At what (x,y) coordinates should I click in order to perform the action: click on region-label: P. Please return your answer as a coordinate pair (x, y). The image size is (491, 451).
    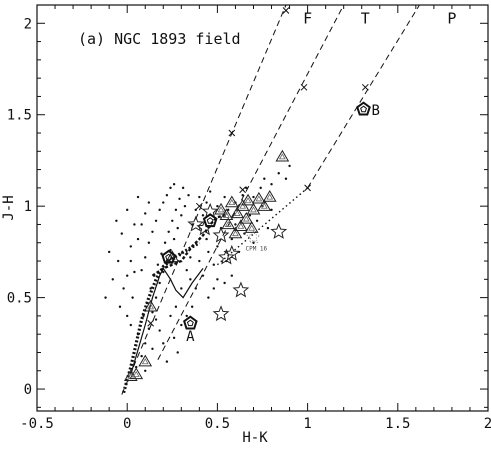
    Looking at the image, I should click on (451, 18).